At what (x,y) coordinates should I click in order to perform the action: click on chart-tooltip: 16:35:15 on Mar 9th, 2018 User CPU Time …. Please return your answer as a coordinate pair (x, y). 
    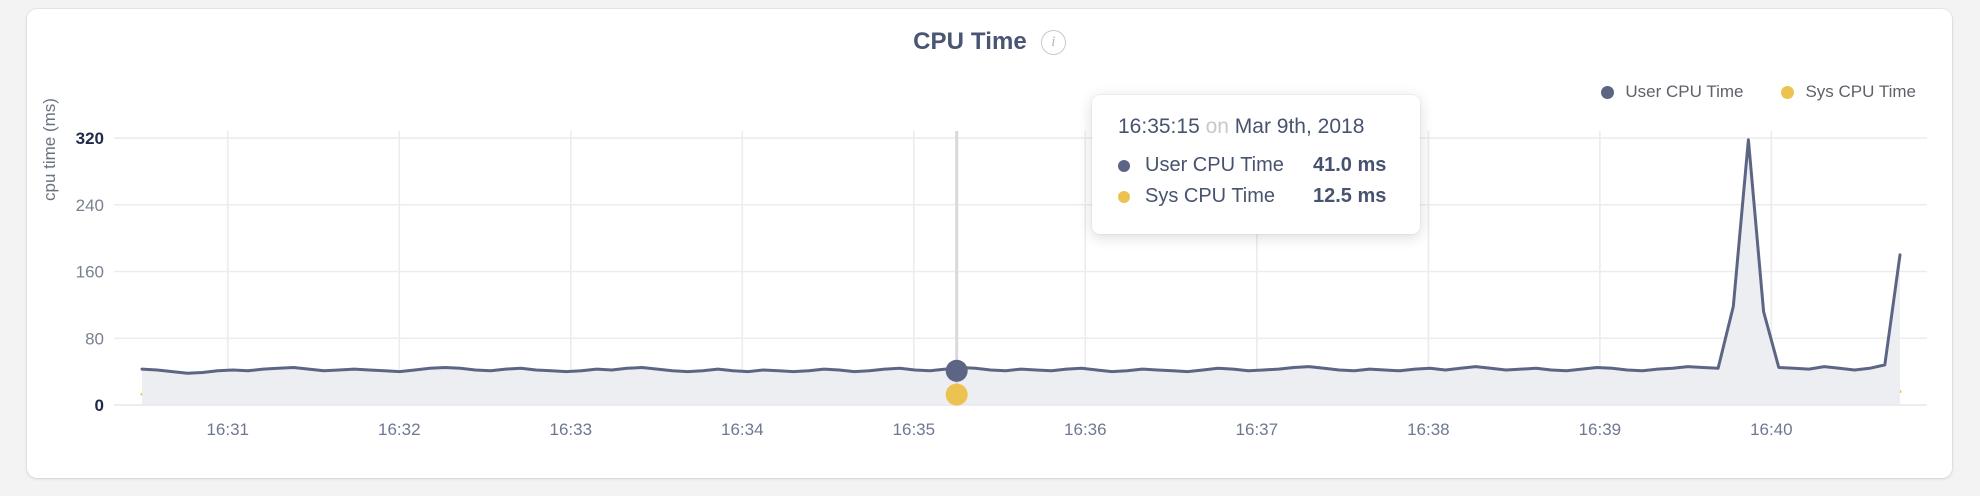
    Looking at the image, I should click on (1256, 164).